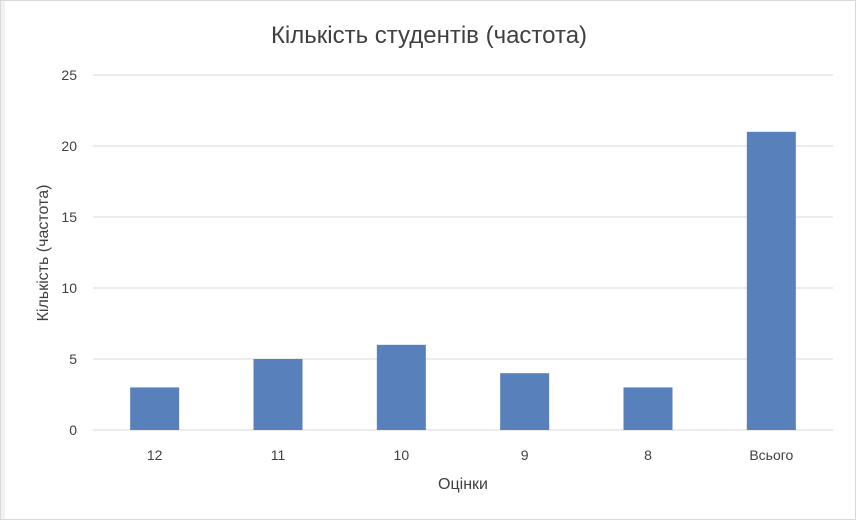 The image size is (856, 521). Describe the element at coordinates (771, 455) in the screenshot. I see `x-tick-label: Всього` at that location.